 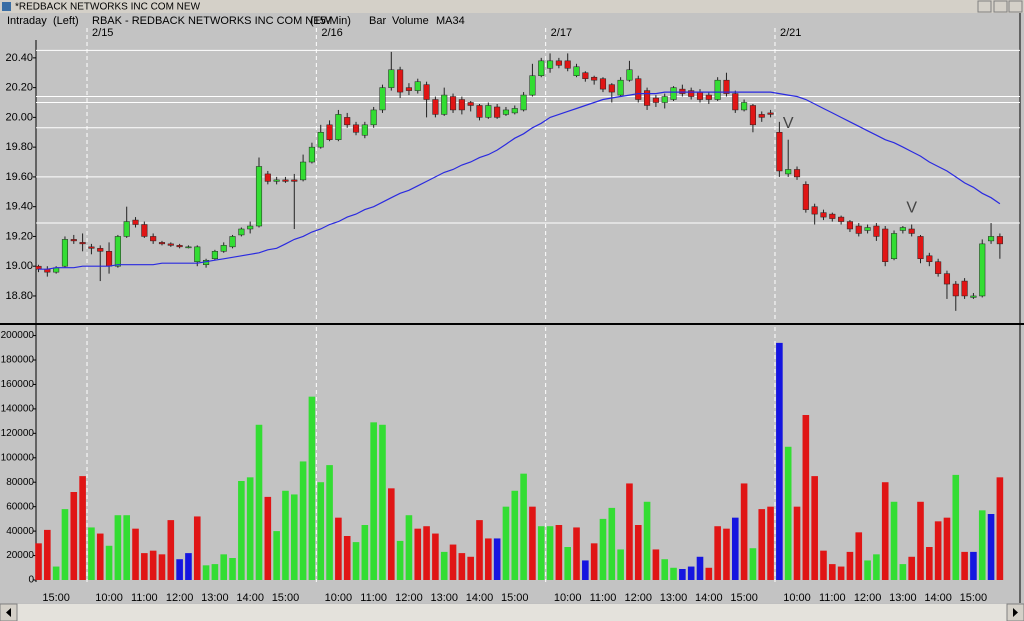 I want to click on header-interval: (15-Min), so click(x=330, y=21).